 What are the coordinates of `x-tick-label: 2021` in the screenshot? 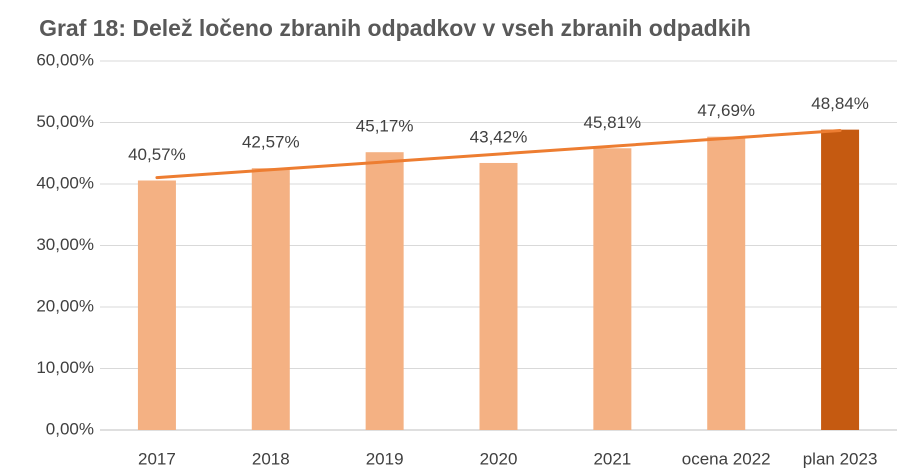 It's located at (612, 458).